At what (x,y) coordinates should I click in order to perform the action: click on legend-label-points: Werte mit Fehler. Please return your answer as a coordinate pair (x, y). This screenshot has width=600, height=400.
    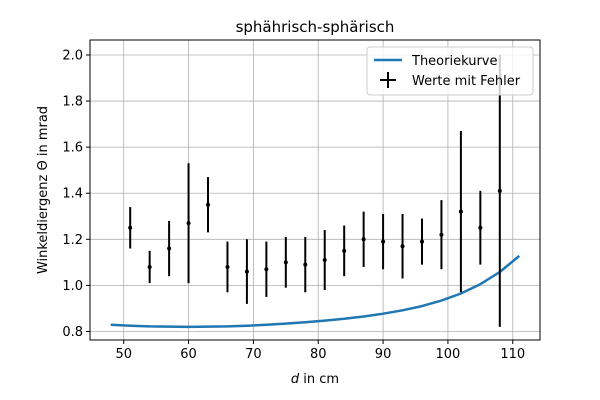
    Looking at the image, I should click on (466, 81).